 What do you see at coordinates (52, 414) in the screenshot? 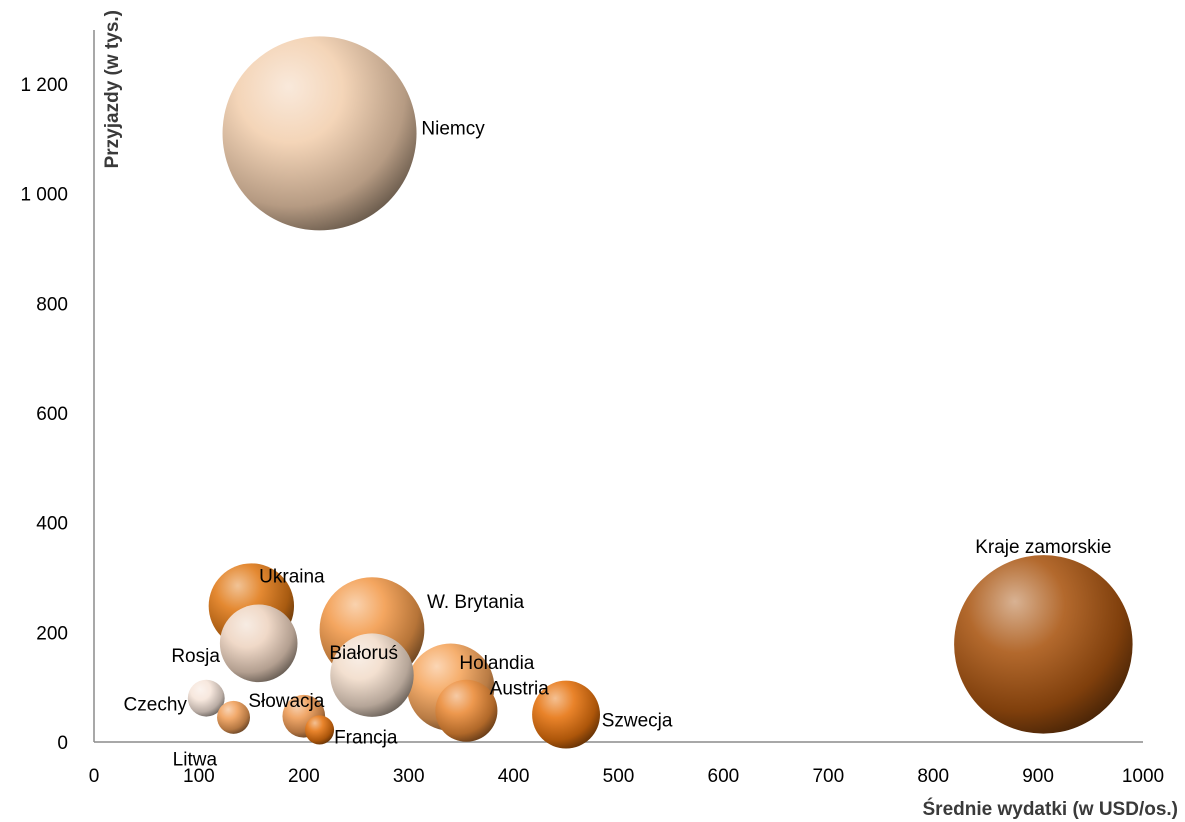
I see `y-tick-label: 600` at bounding box center [52, 414].